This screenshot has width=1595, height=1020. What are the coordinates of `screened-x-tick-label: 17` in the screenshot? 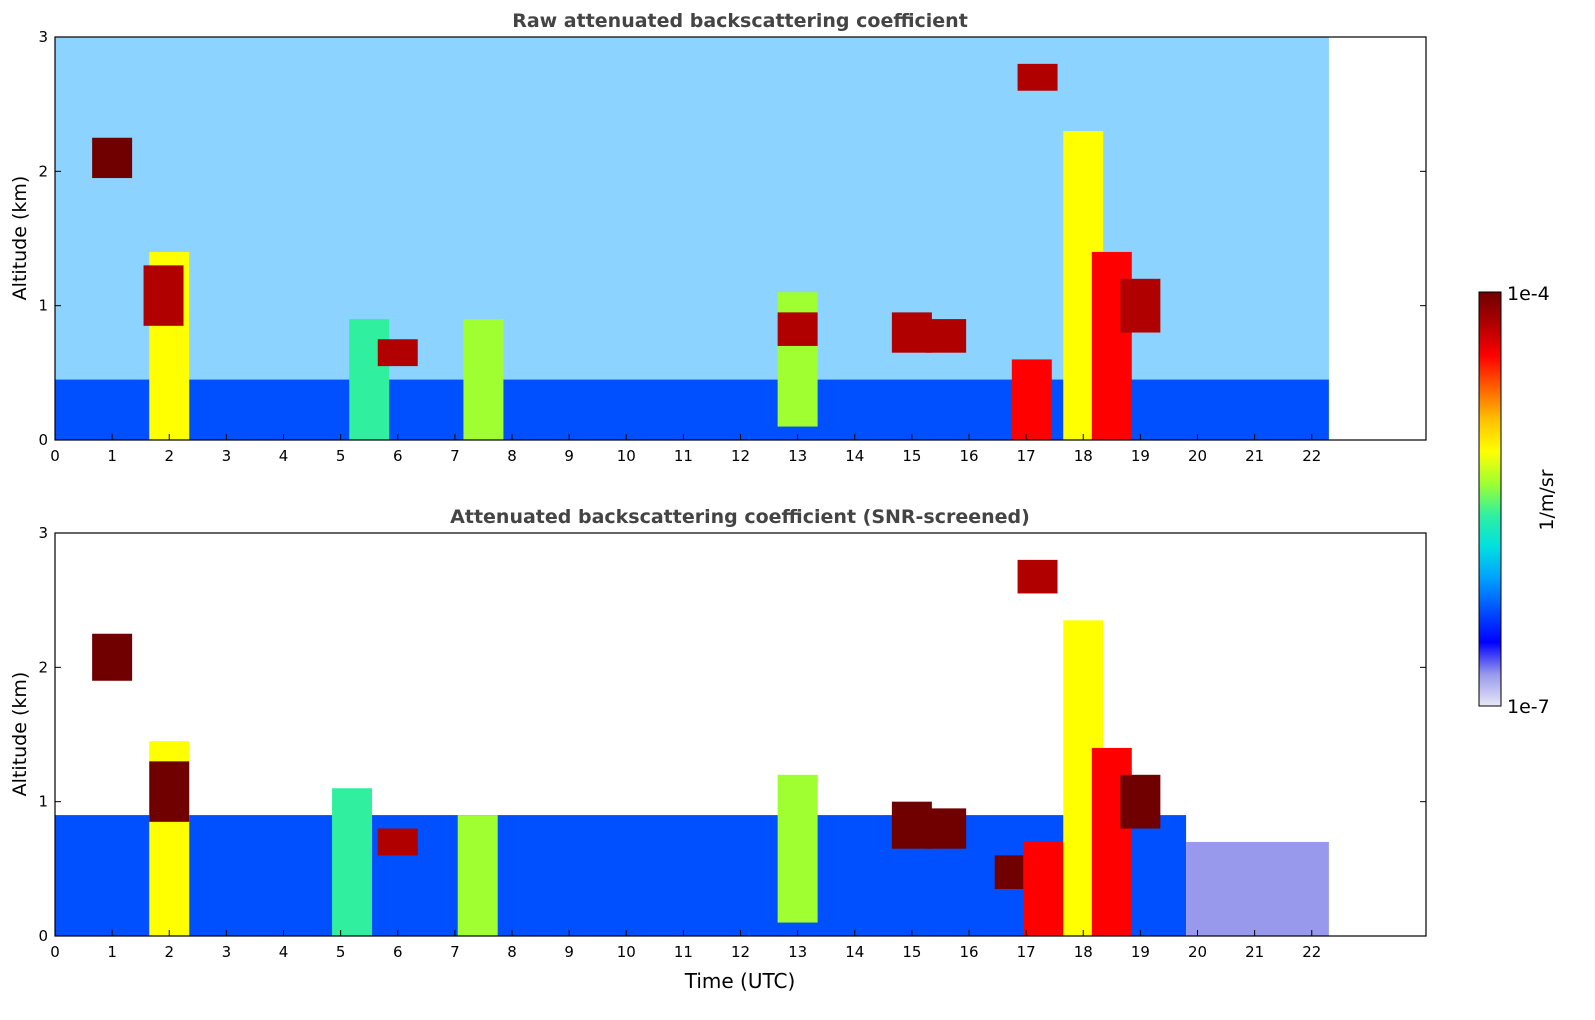 It's located at (1026, 952).